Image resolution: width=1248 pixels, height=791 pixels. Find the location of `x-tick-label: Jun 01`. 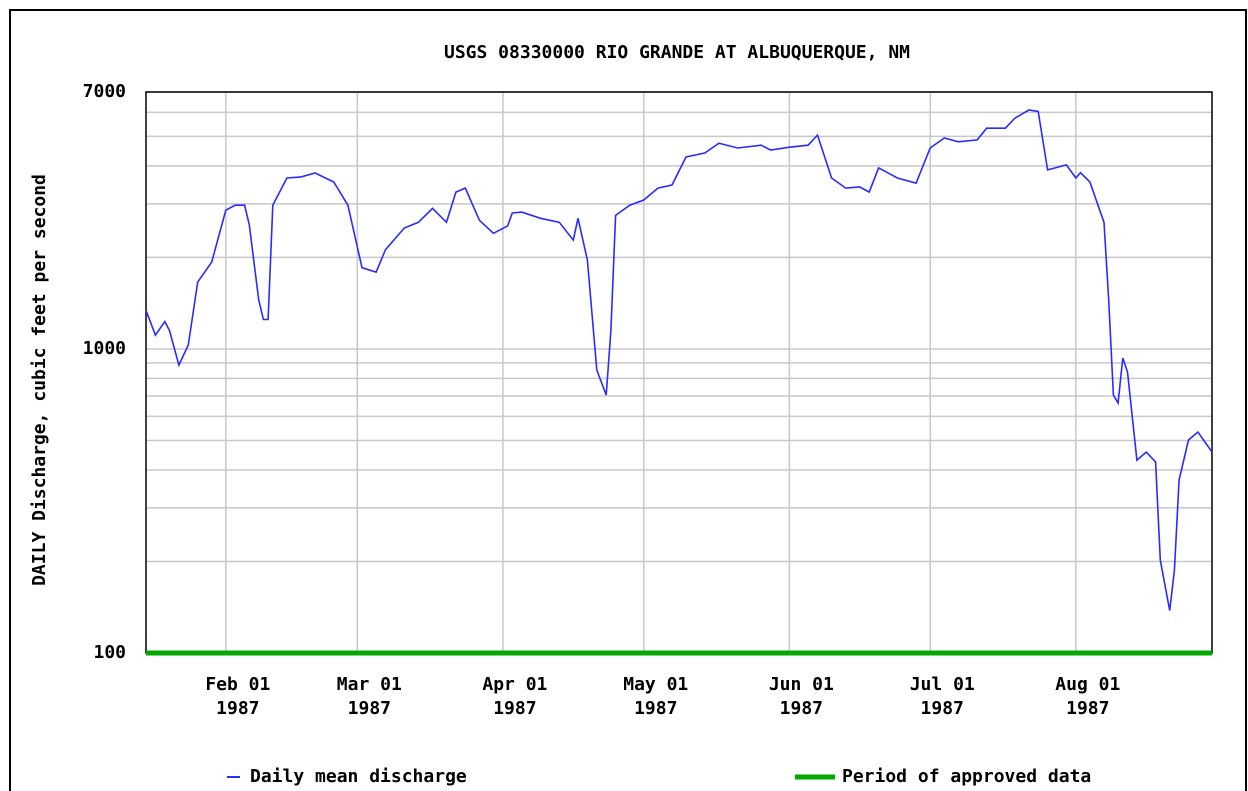

x-tick-label: Jun 01 is located at coordinates (801, 684).